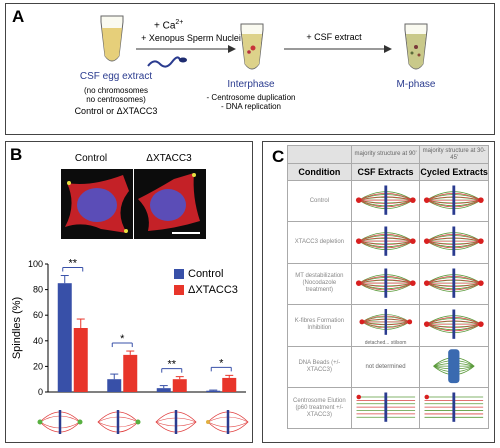 The height and width of the screenshot is (448, 500). What do you see at coordinates (167, 62) in the screenshot?
I see `sperm-icon` at bounding box center [167, 62].